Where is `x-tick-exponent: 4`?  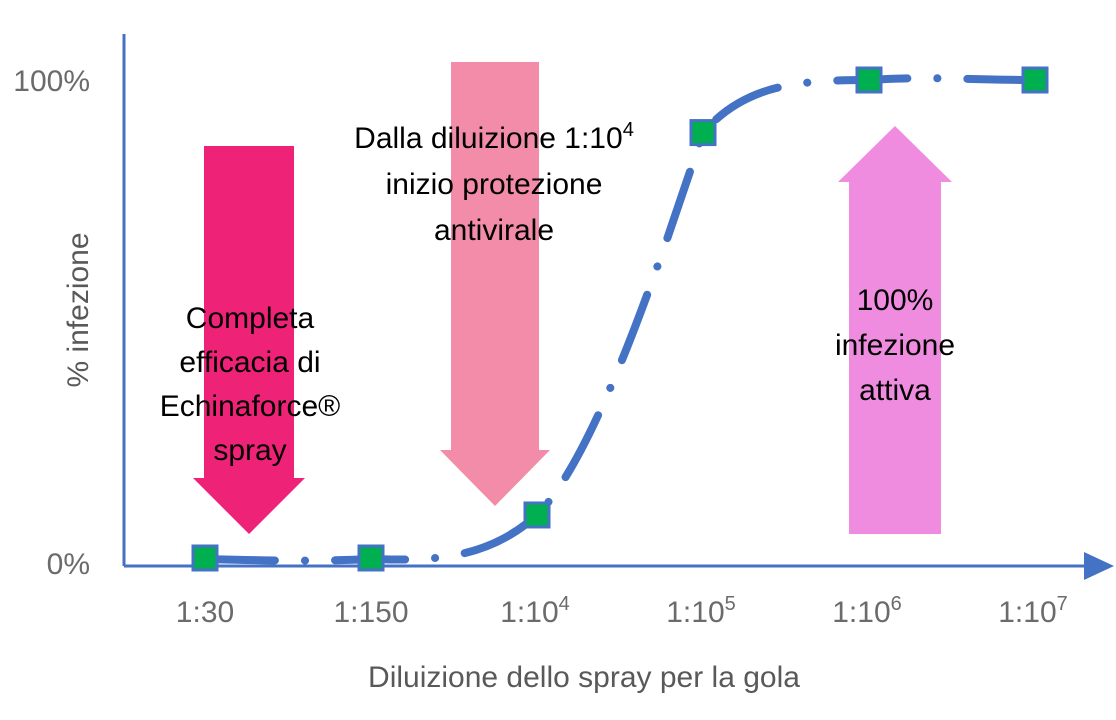
x-tick-exponent: 4 is located at coordinates (564, 604).